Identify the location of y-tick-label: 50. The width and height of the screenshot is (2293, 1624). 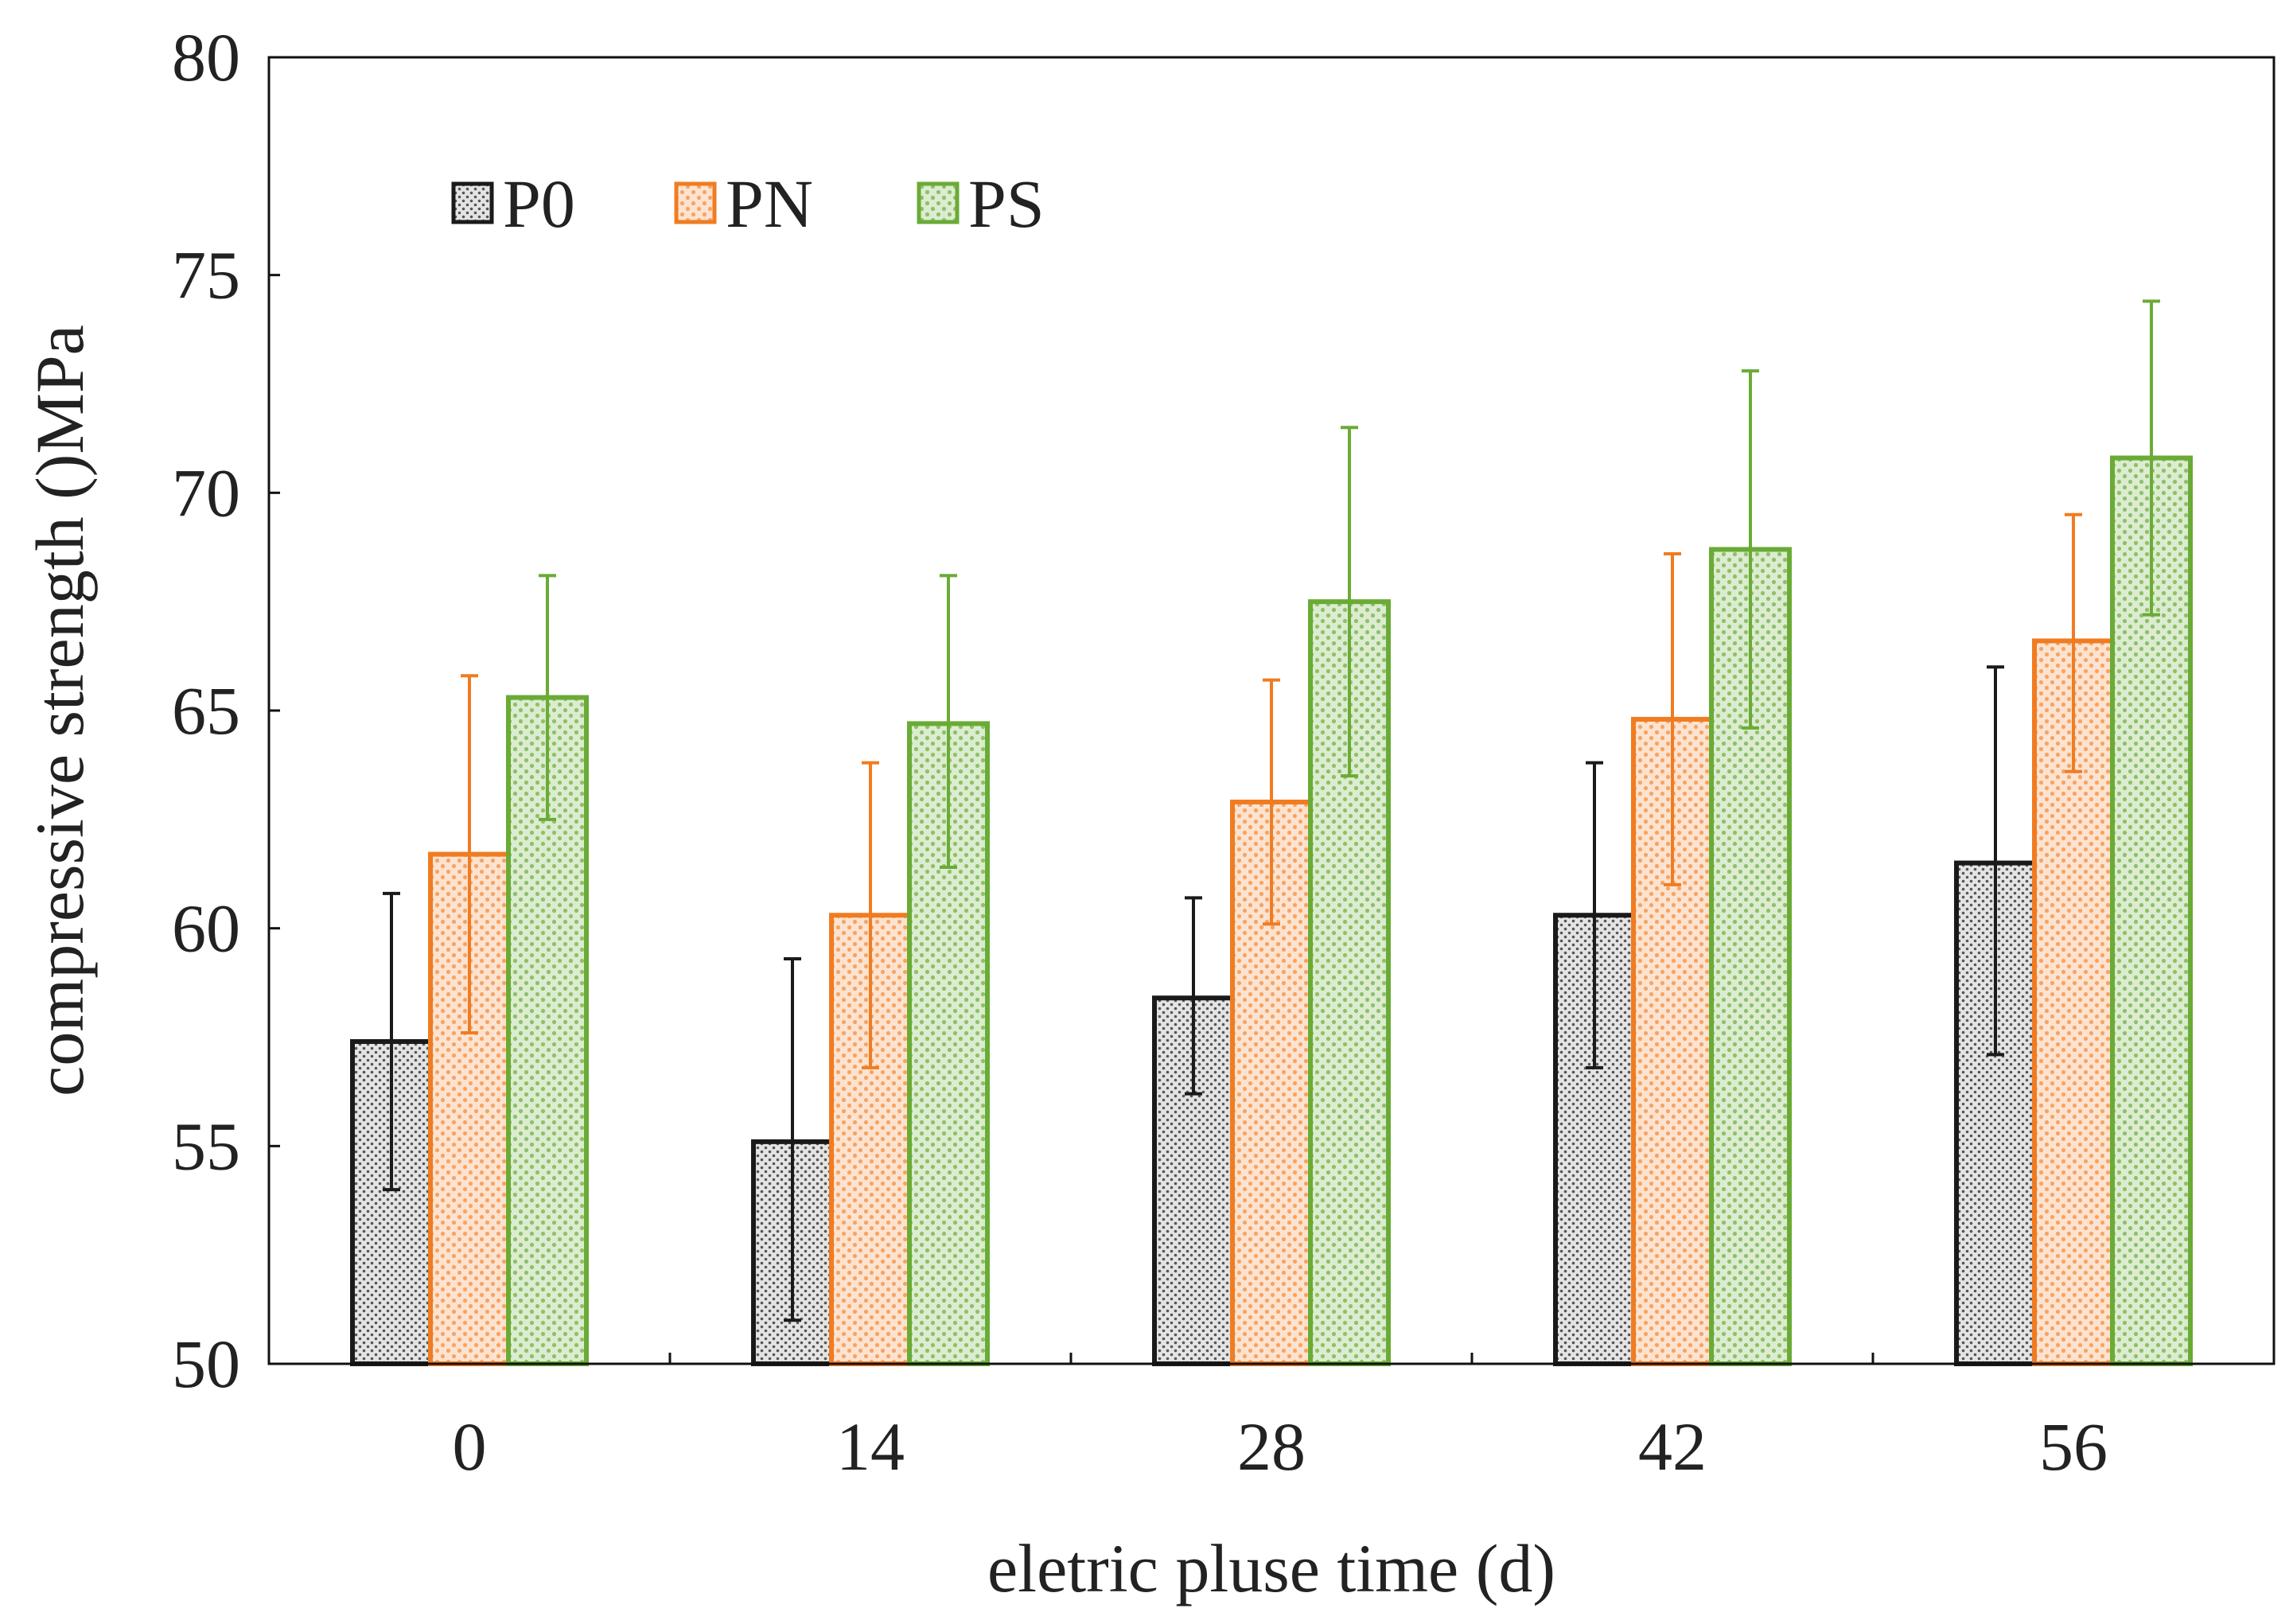
(206, 1364).